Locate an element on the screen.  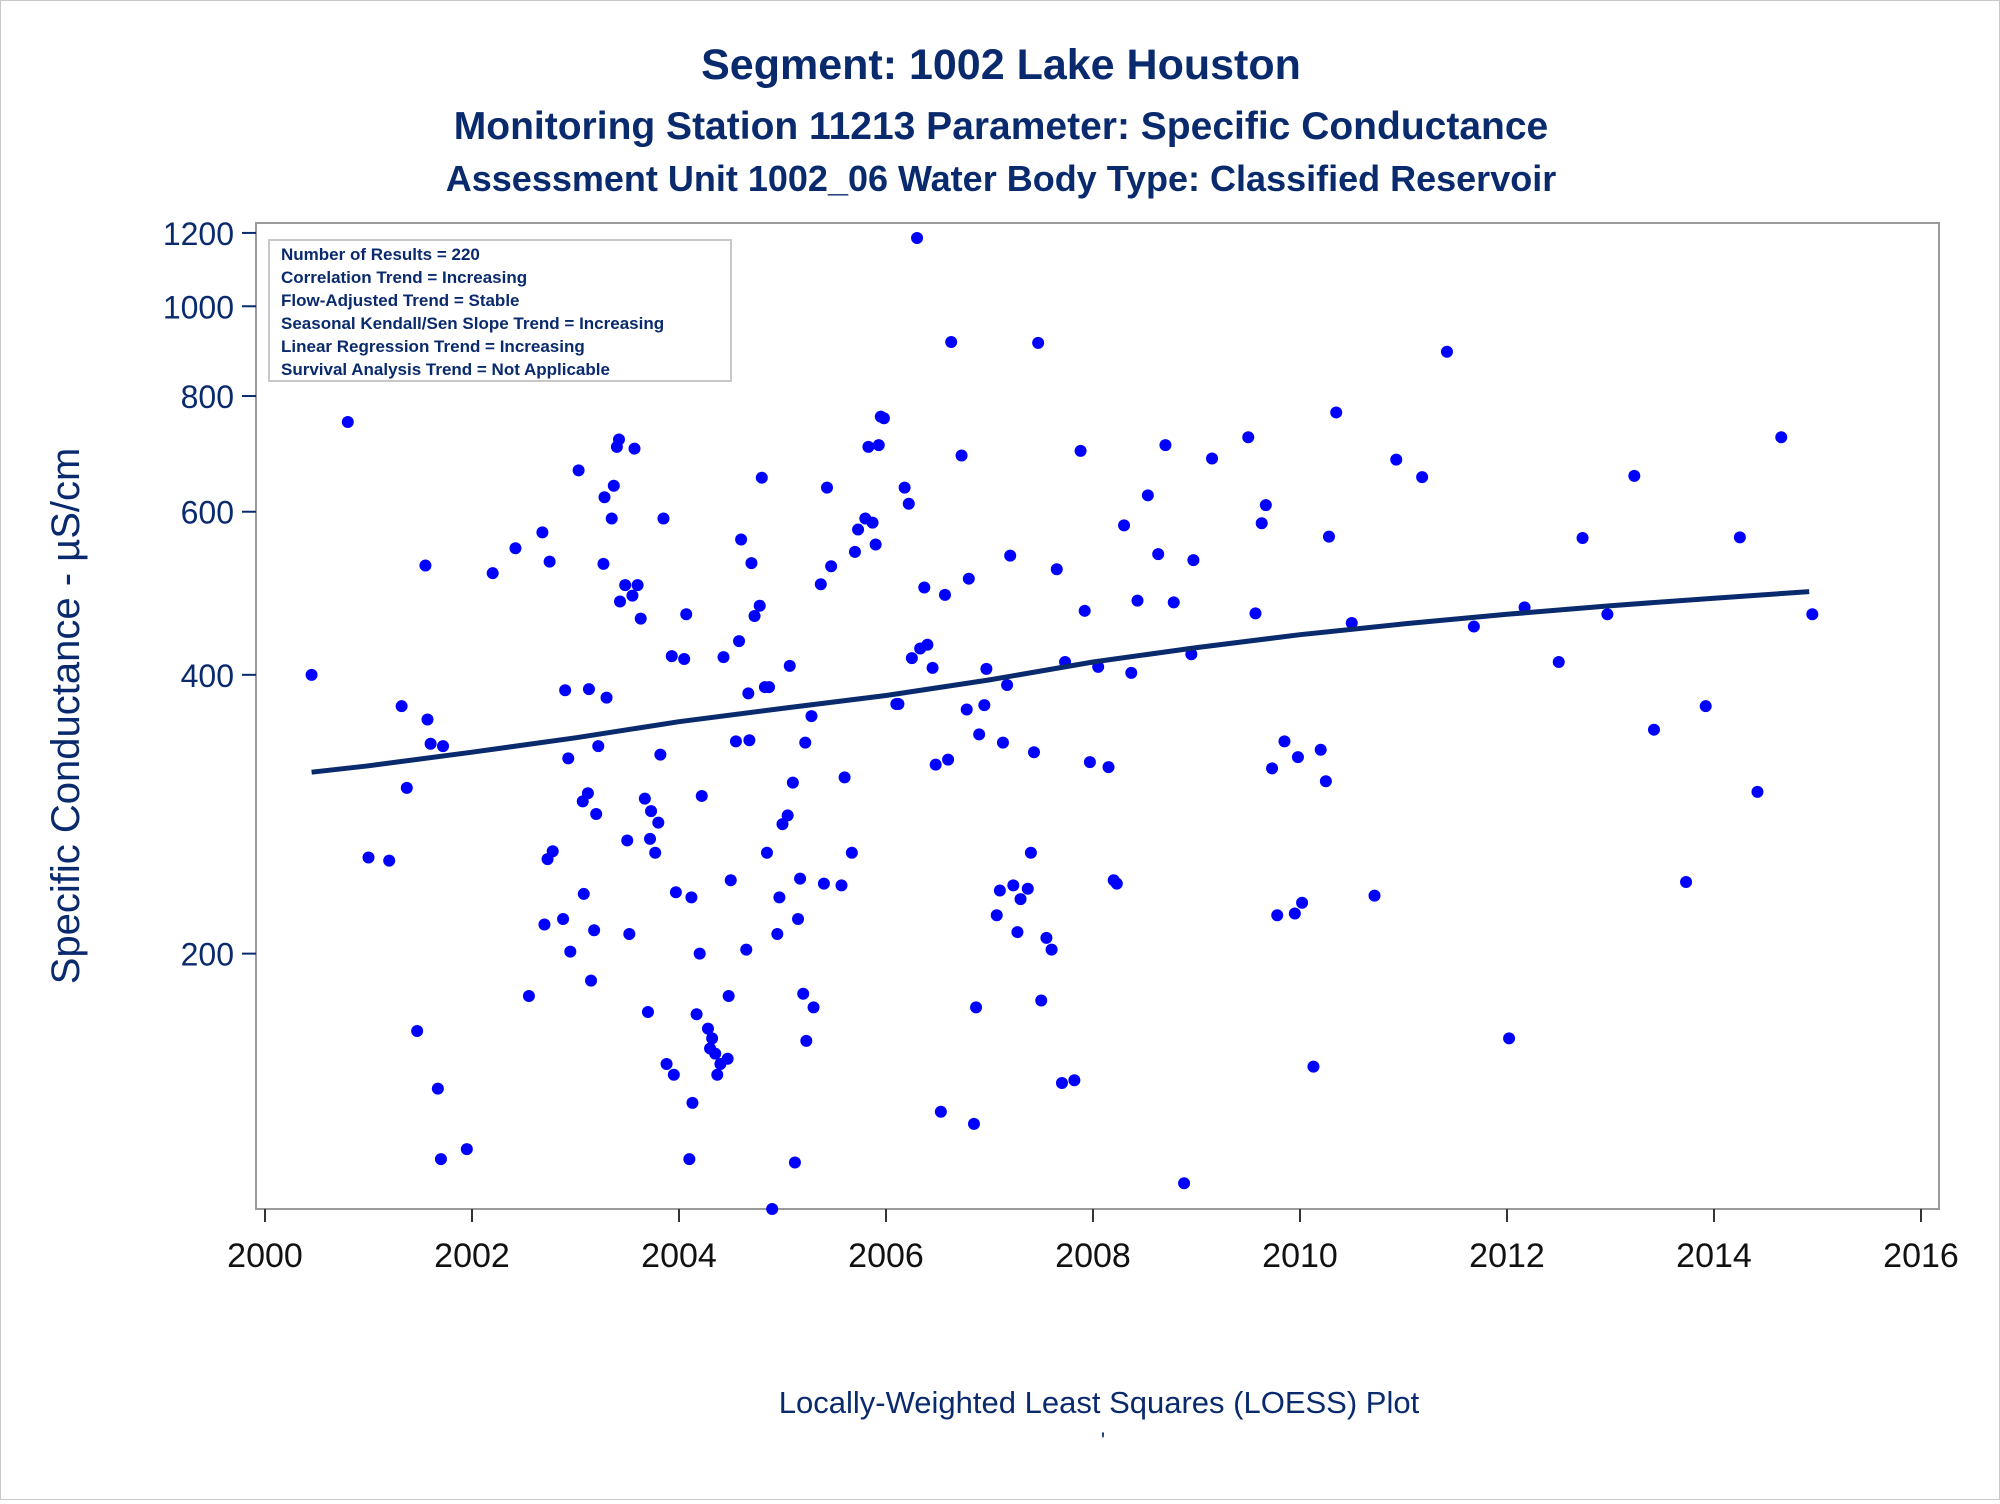
y-tick-label-400: 400 is located at coordinates (207, 676).